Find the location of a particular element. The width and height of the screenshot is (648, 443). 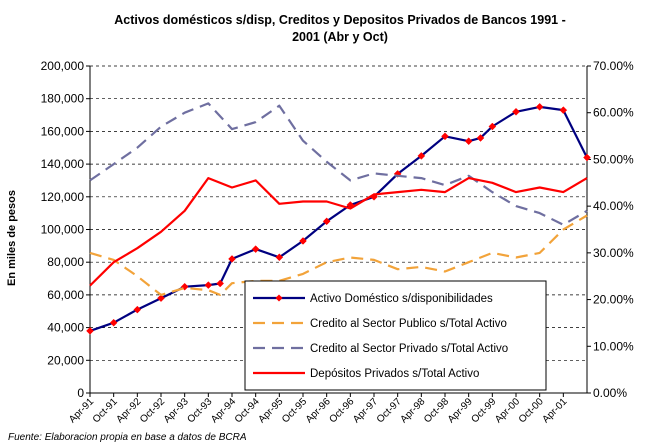

x-tick-label: Apr-94 is located at coordinates (223, 410).